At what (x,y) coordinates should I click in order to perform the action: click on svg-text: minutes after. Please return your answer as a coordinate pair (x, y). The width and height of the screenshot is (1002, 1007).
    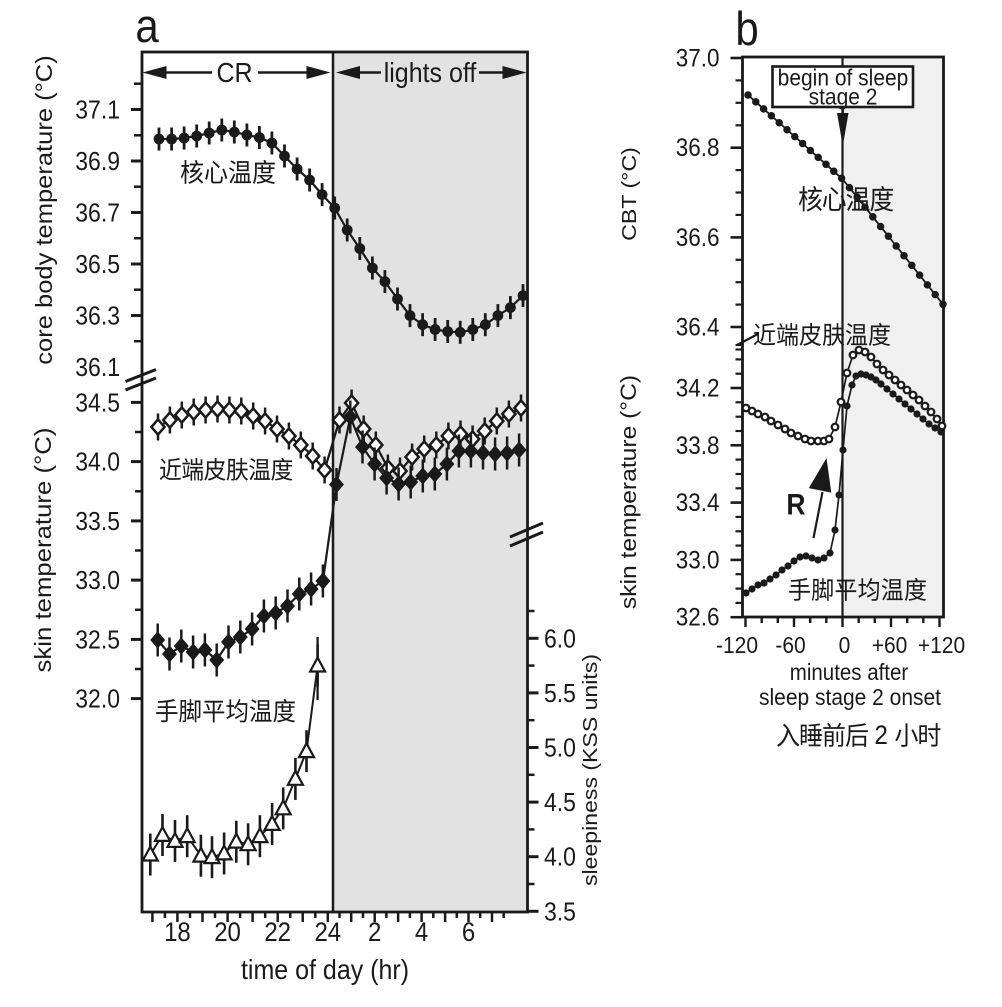
    Looking at the image, I should click on (849, 672).